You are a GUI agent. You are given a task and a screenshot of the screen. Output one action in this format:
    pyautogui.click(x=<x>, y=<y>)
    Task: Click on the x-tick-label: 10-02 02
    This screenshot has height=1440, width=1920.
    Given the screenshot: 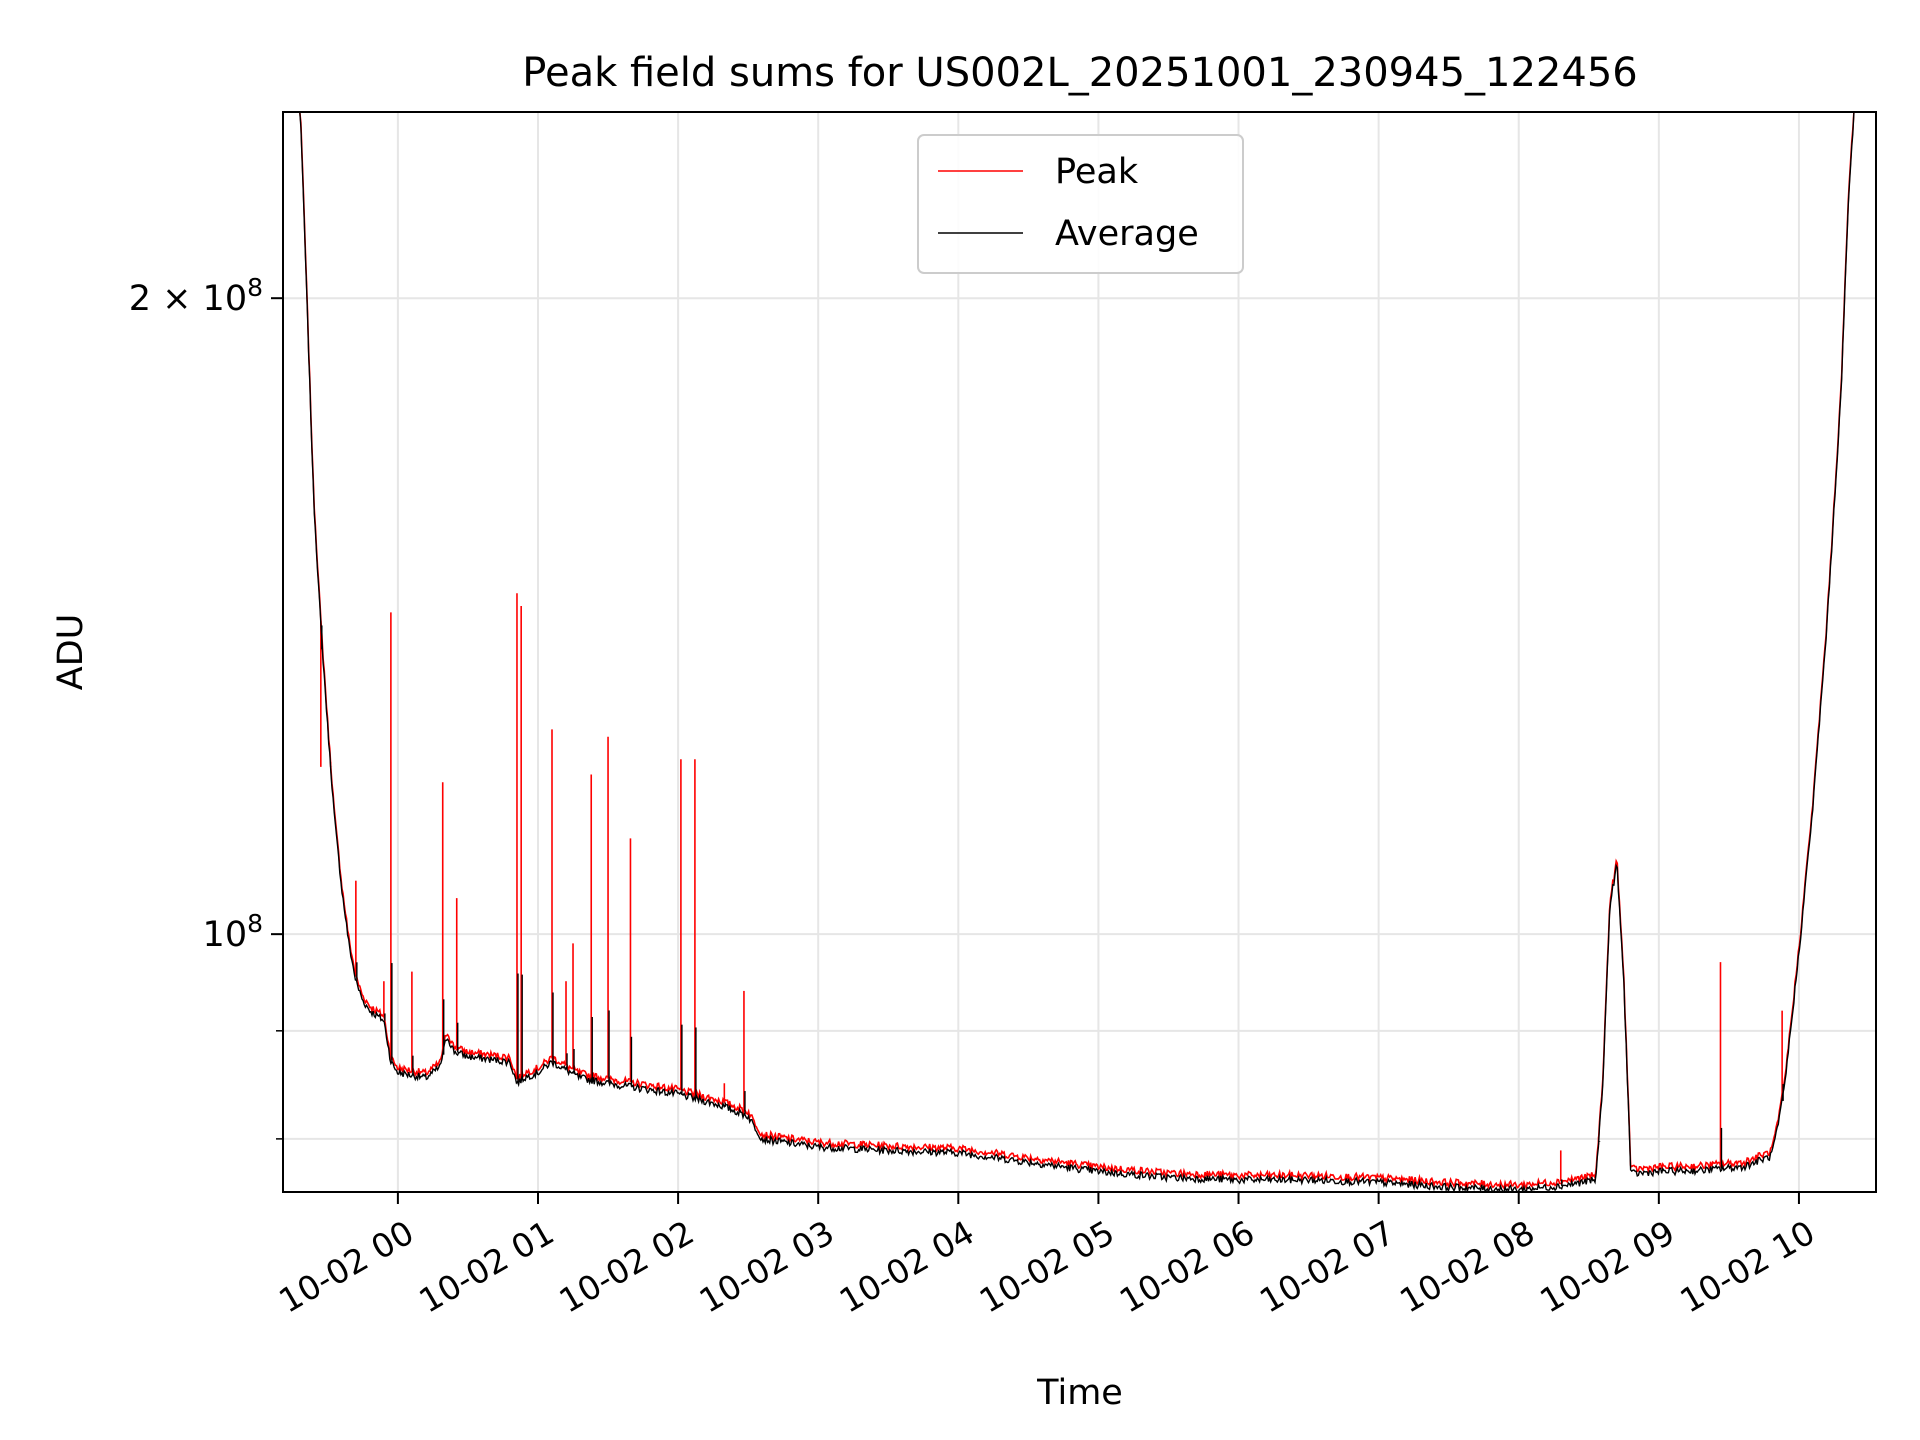 What is the action you would take?
    pyautogui.click(x=626, y=1267)
    